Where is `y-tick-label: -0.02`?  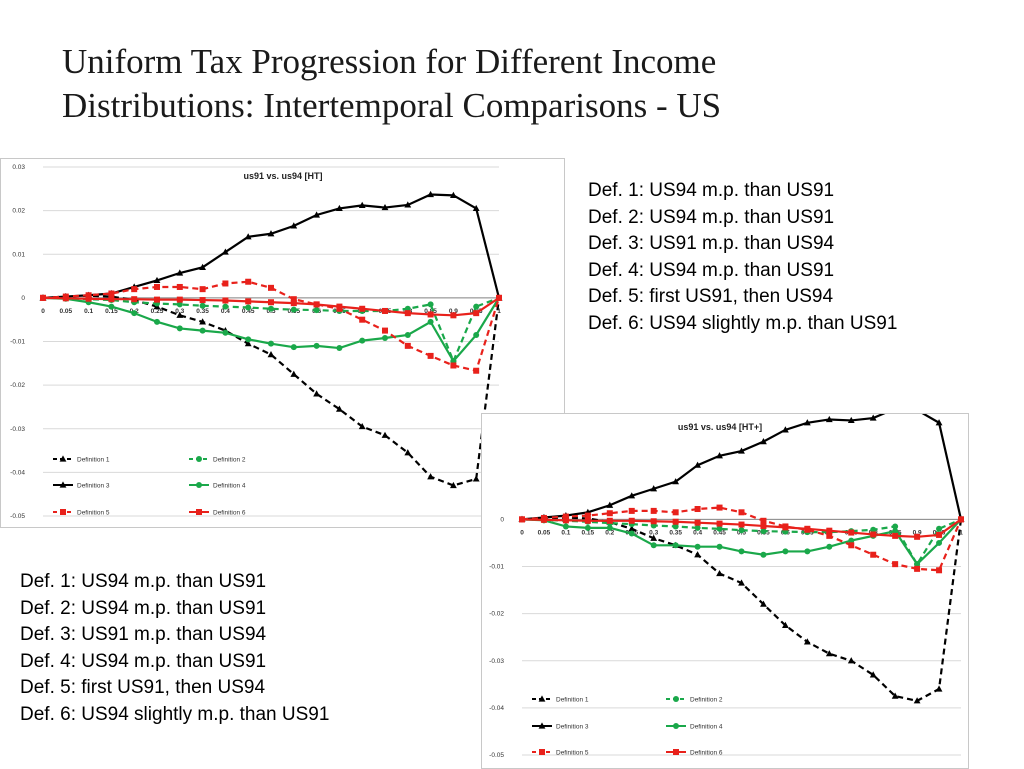
y-tick-label: -0.02 is located at coordinates (496, 614).